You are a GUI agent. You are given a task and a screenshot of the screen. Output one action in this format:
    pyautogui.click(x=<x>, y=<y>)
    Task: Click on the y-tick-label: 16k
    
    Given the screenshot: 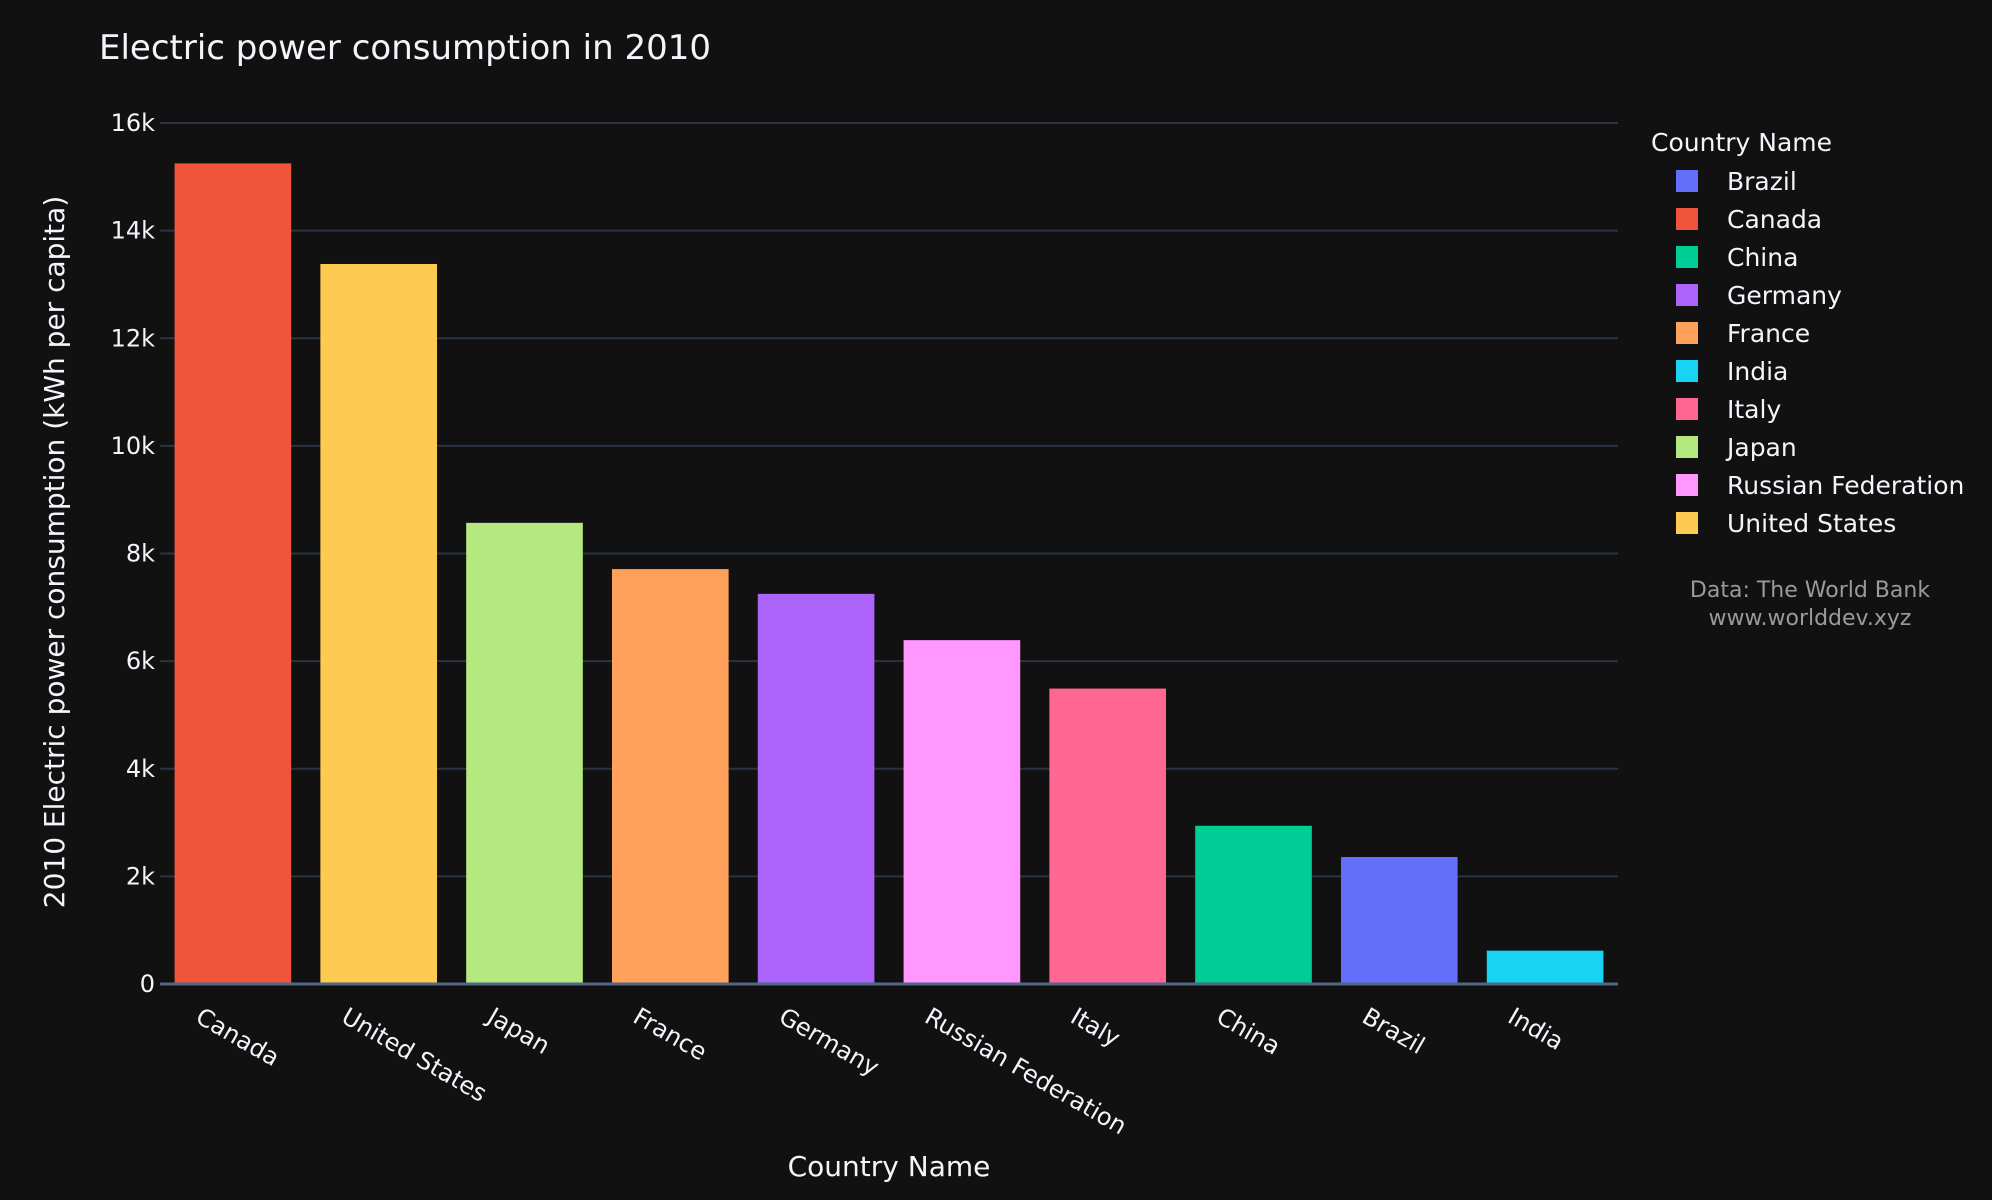 What is the action you would take?
    pyautogui.click(x=133, y=123)
    